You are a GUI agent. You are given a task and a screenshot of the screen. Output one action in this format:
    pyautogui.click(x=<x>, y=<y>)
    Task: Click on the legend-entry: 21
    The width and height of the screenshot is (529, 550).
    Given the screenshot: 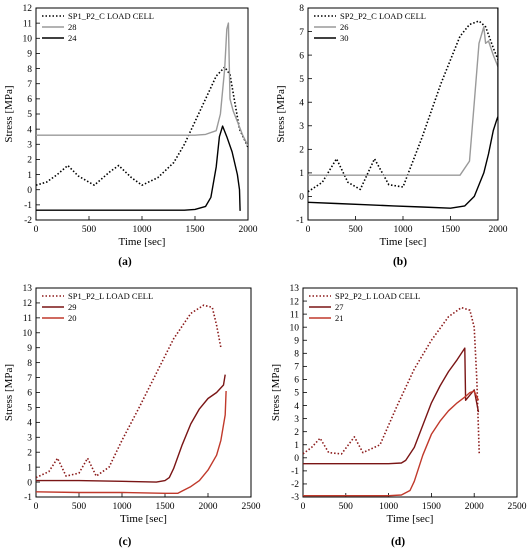 What is the action you would take?
    pyautogui.click(x=339, y=318)
    